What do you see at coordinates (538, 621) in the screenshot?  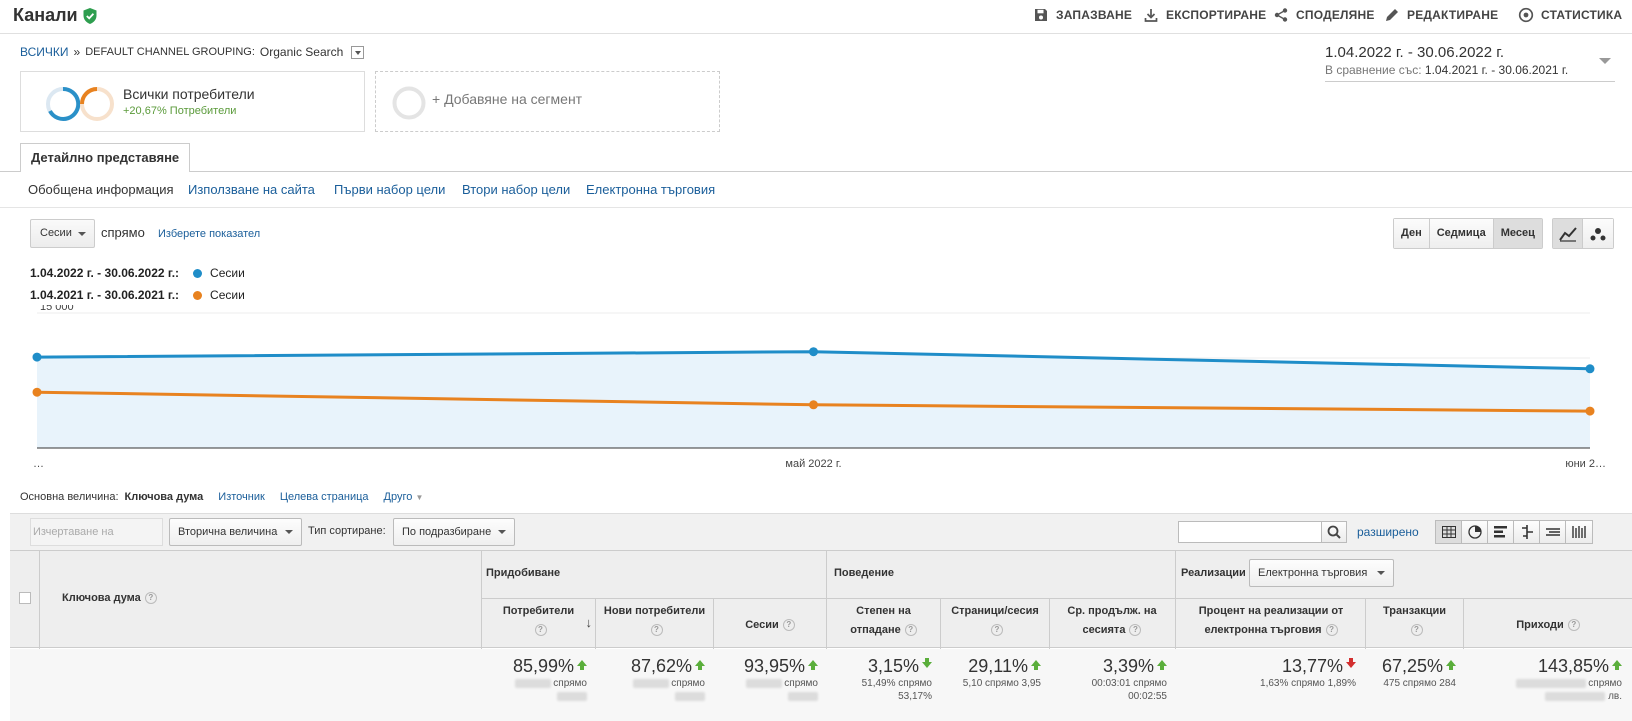 I see `col-users-header: Потребители? ↓` at bounding box center [538, 621].